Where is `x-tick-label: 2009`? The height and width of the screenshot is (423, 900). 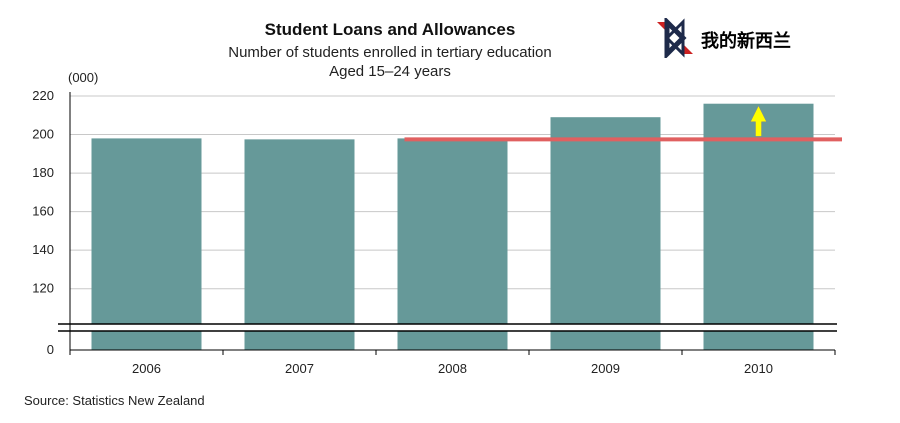
x-tick-label: 2009 is located at coordinates (605, 368).